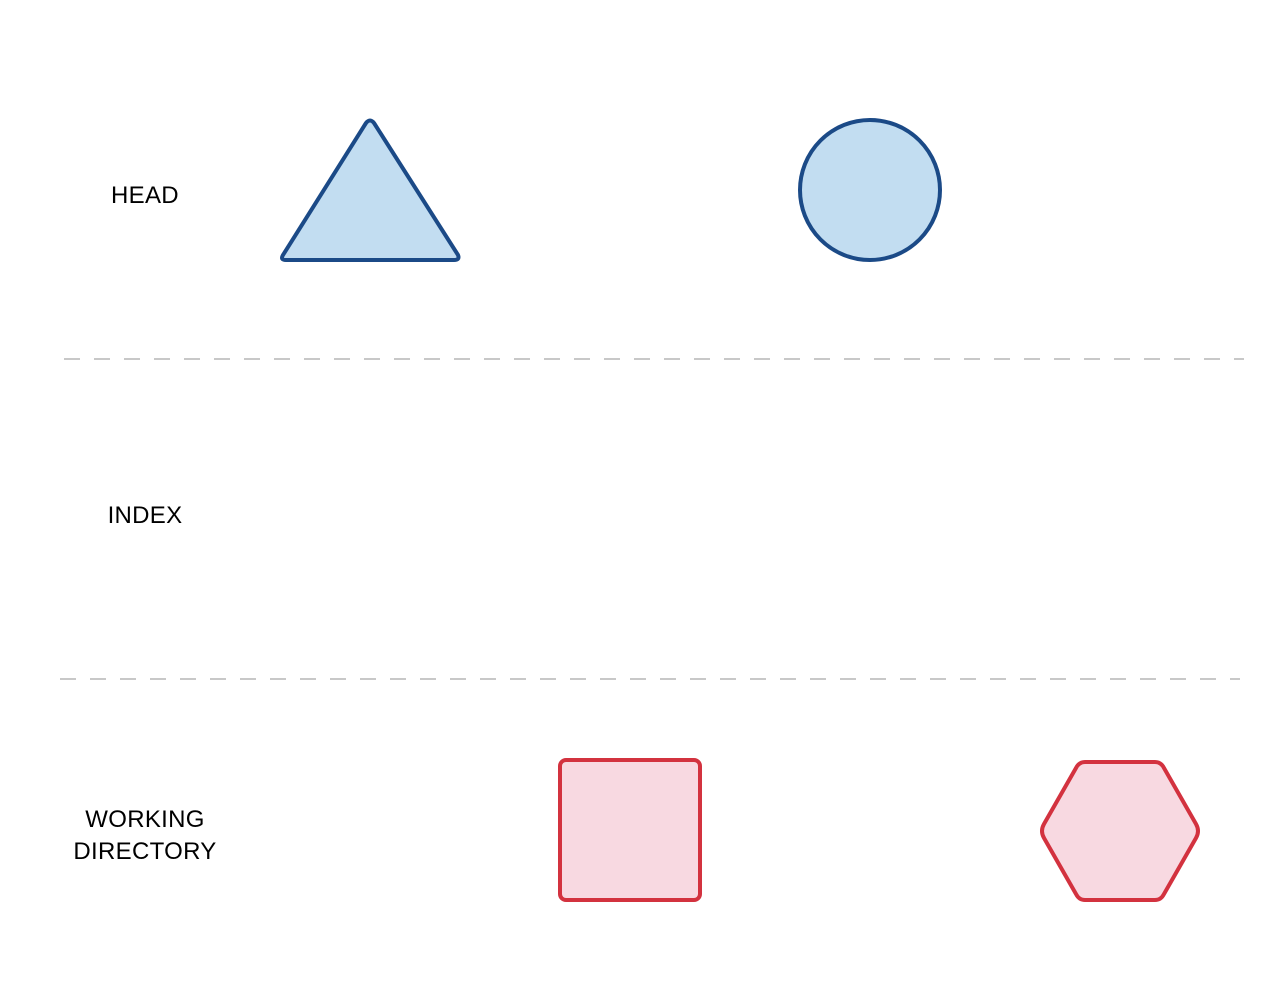  What do you see at coordinates (145, 851) in the screenshot?
I see `row-label-working-directory-line2: DIRECTORY` at bounding box center [145, 851].